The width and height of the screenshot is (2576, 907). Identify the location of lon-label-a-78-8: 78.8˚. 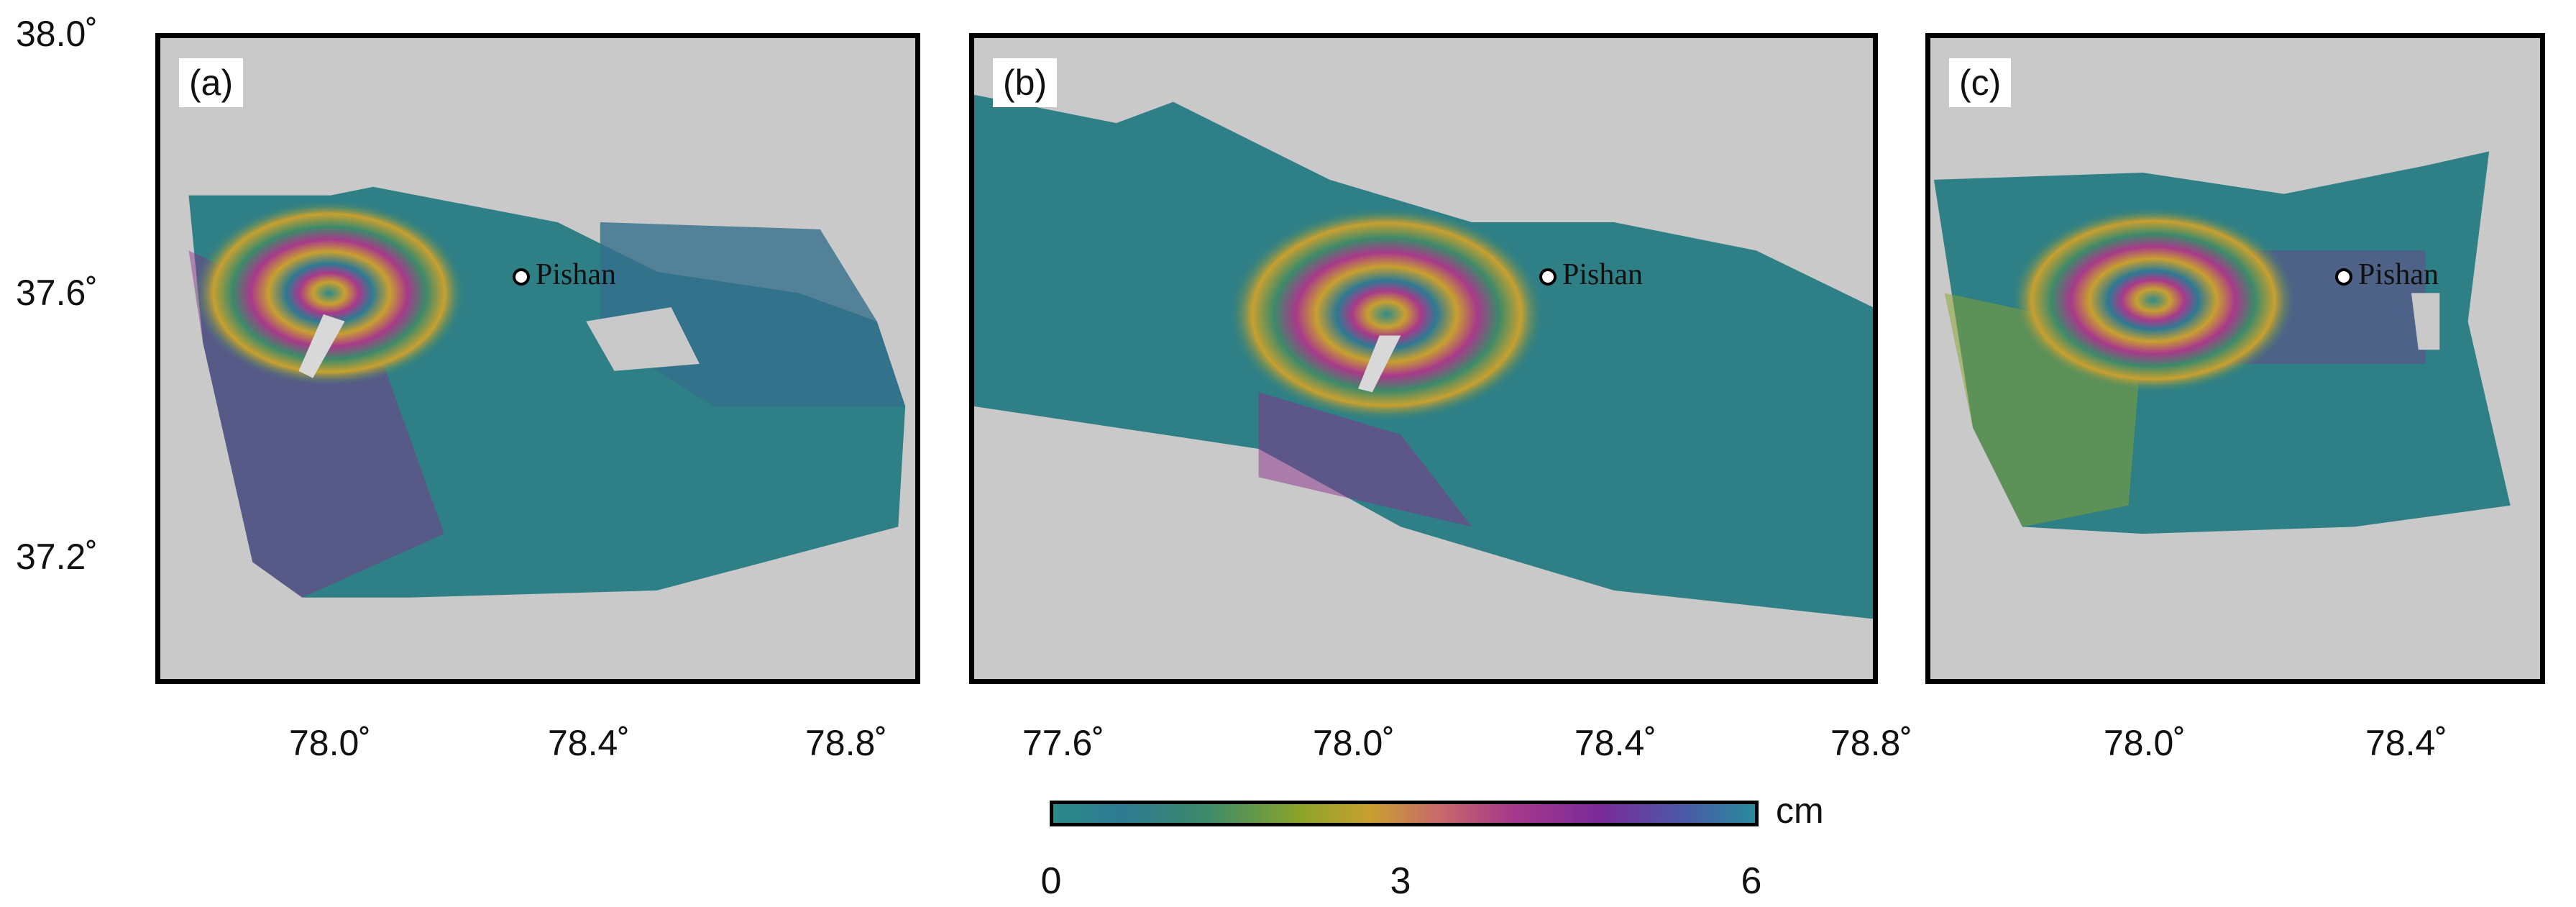
(846, 743).